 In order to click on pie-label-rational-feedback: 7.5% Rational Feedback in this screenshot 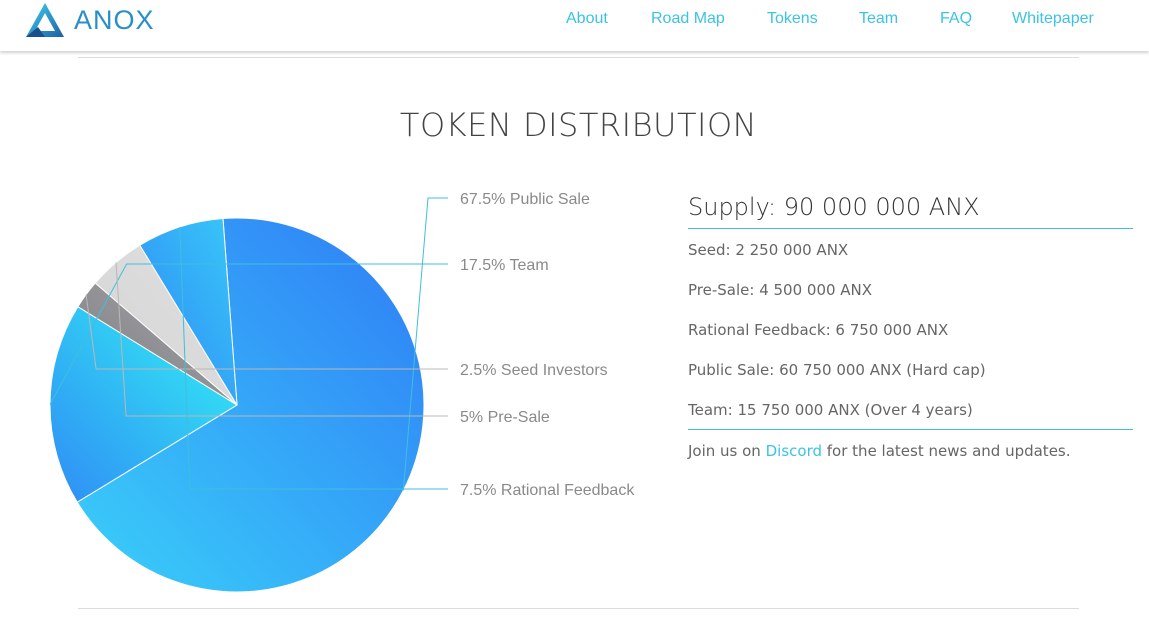, I will do `click(547, 490)`.